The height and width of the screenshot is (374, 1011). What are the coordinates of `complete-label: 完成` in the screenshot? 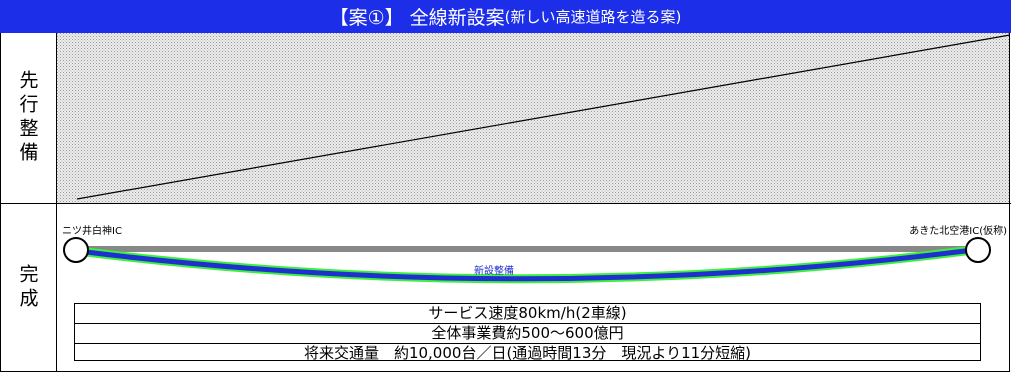 It's located at (27, 287).